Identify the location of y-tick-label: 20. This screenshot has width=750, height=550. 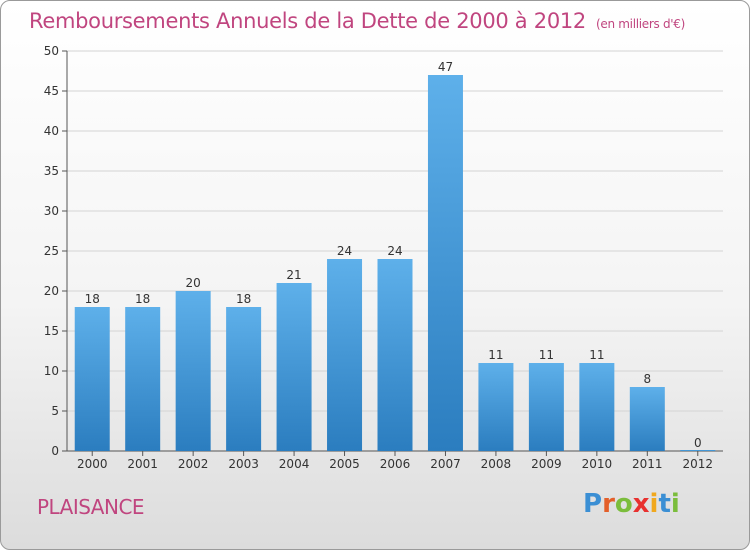
(51, 291).